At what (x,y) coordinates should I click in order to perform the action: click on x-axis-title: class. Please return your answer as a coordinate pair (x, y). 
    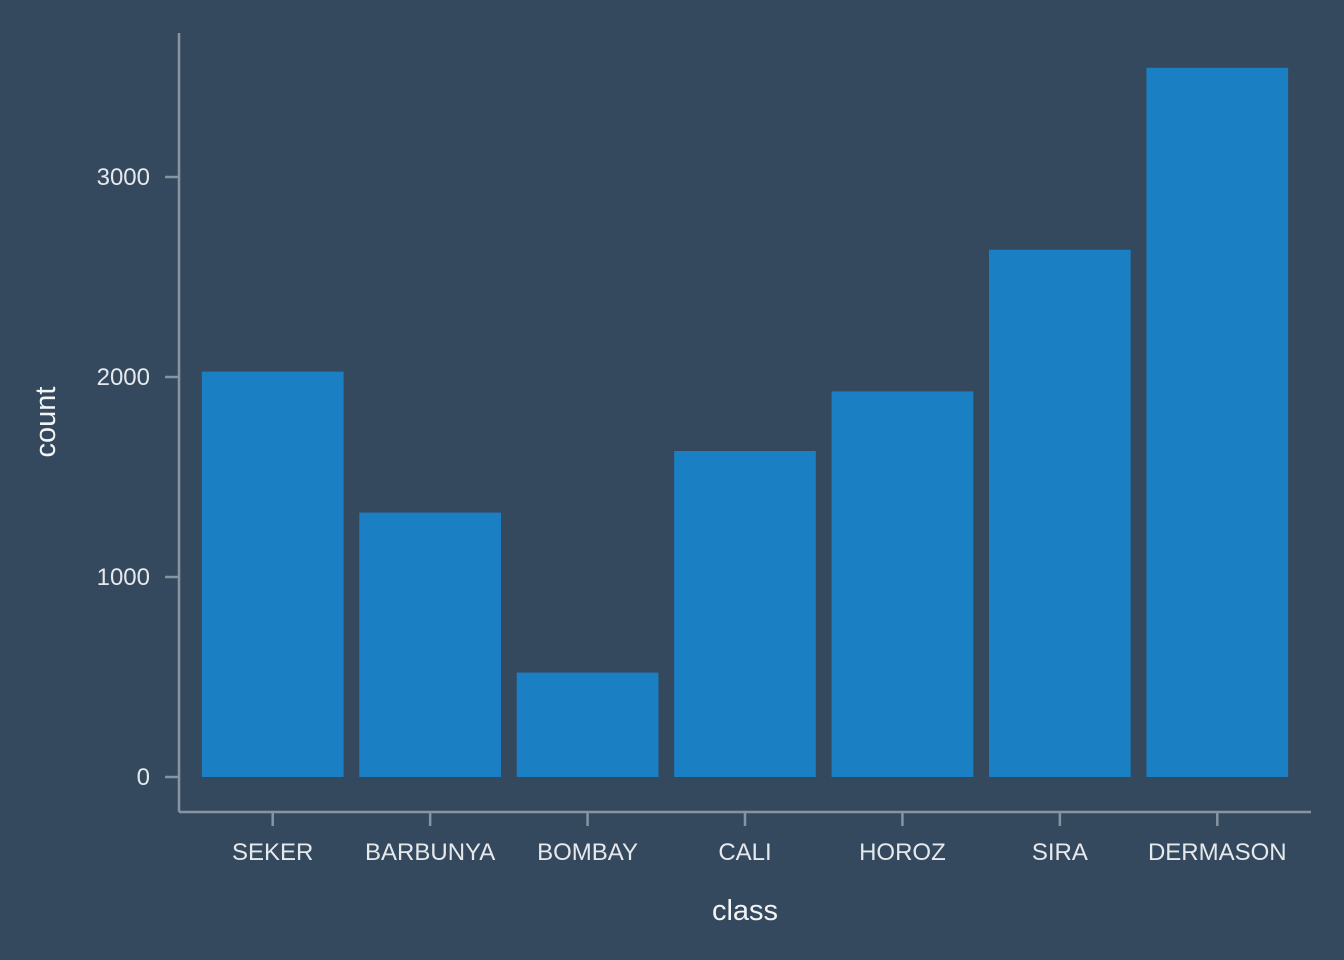
    Looking at the image, I should click on (745, 911).